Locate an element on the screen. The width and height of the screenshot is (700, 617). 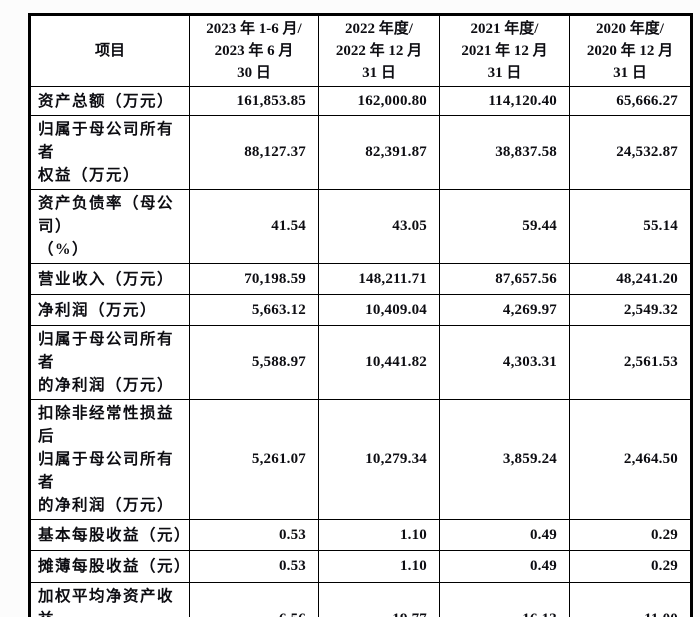
row-label: 基本每股收益（元） is located at coordinates (109, 535).